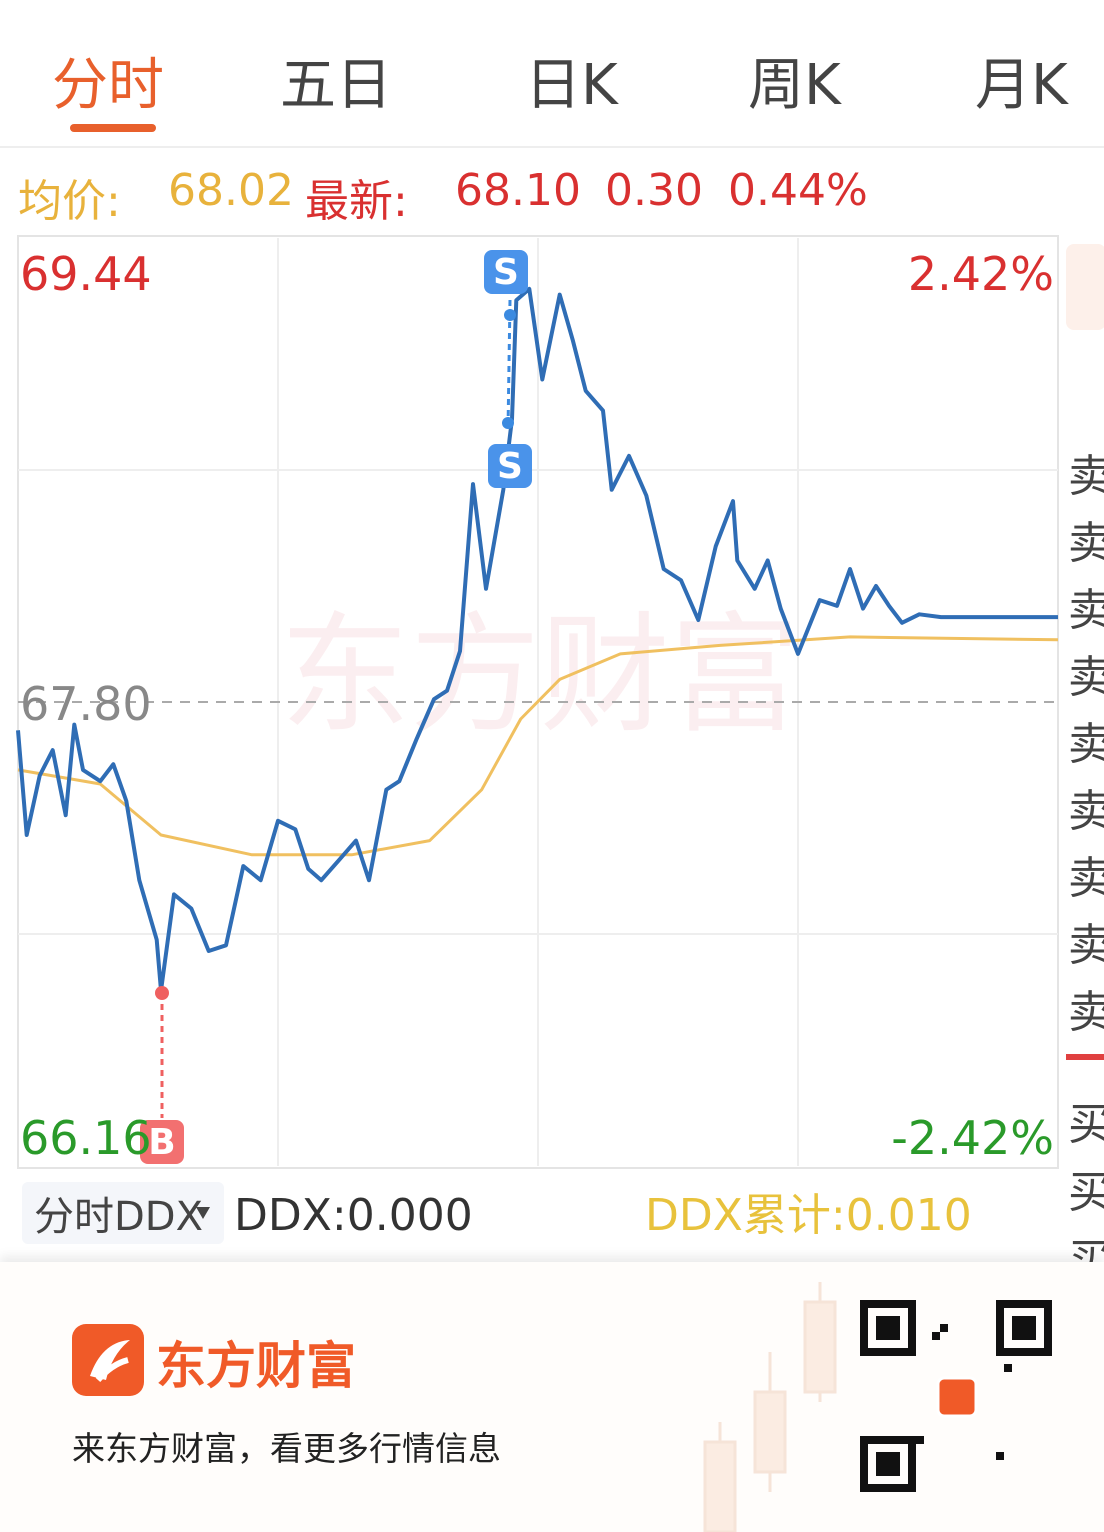 The height and width of the screenshot is (1532, 1104). What do you see at coordinates (113, 128) in the screenshot?
I see `tab-indicator` at bounding box center [113, 128].